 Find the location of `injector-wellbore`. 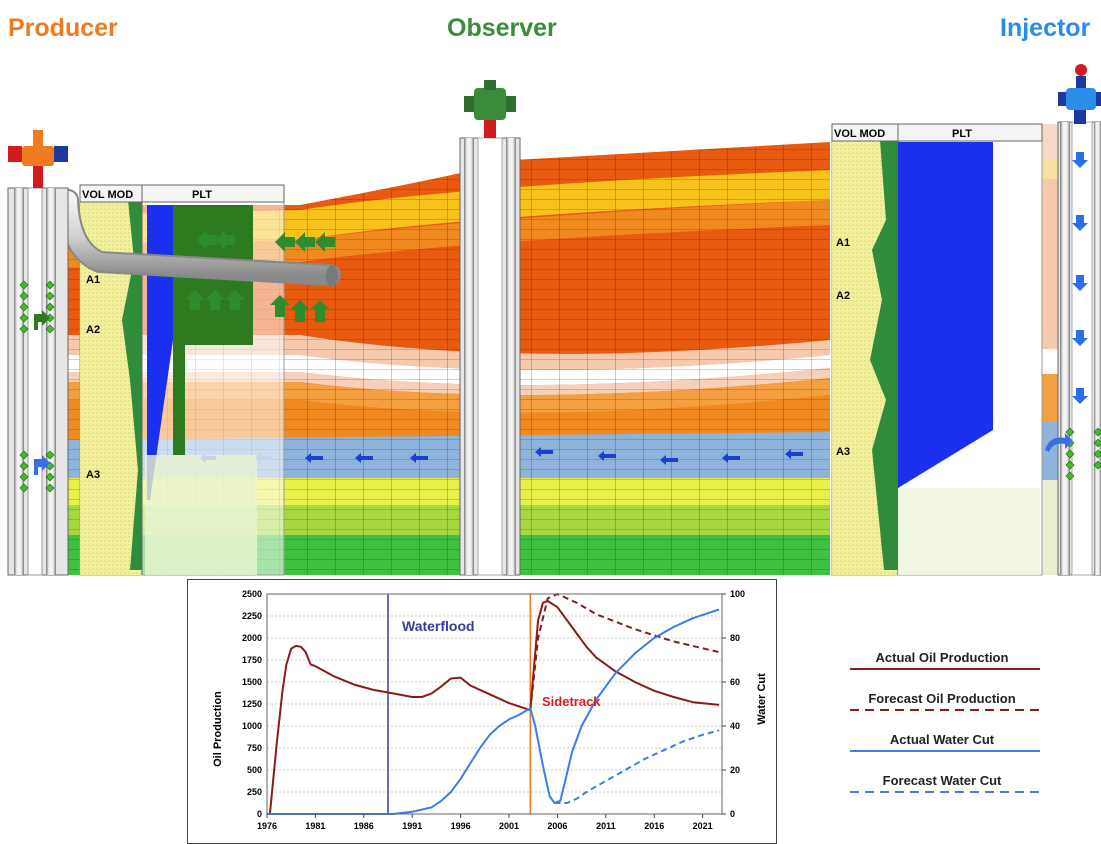

injector-wellbore is located at coordinates (1073, 348).